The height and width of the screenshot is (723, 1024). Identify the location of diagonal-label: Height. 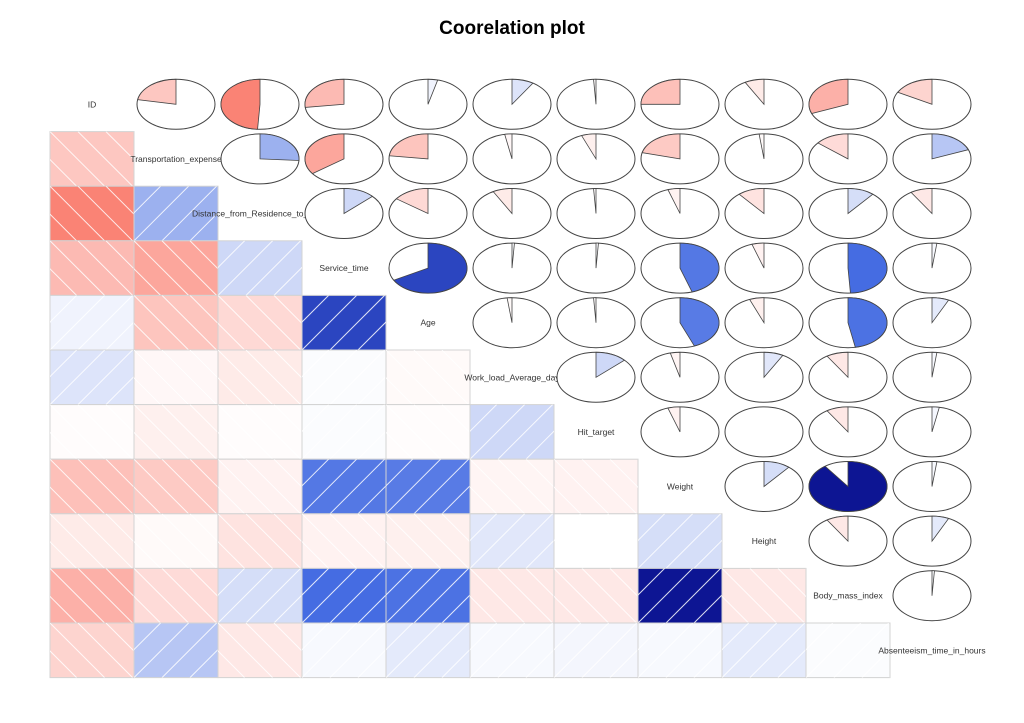
(764, 541).